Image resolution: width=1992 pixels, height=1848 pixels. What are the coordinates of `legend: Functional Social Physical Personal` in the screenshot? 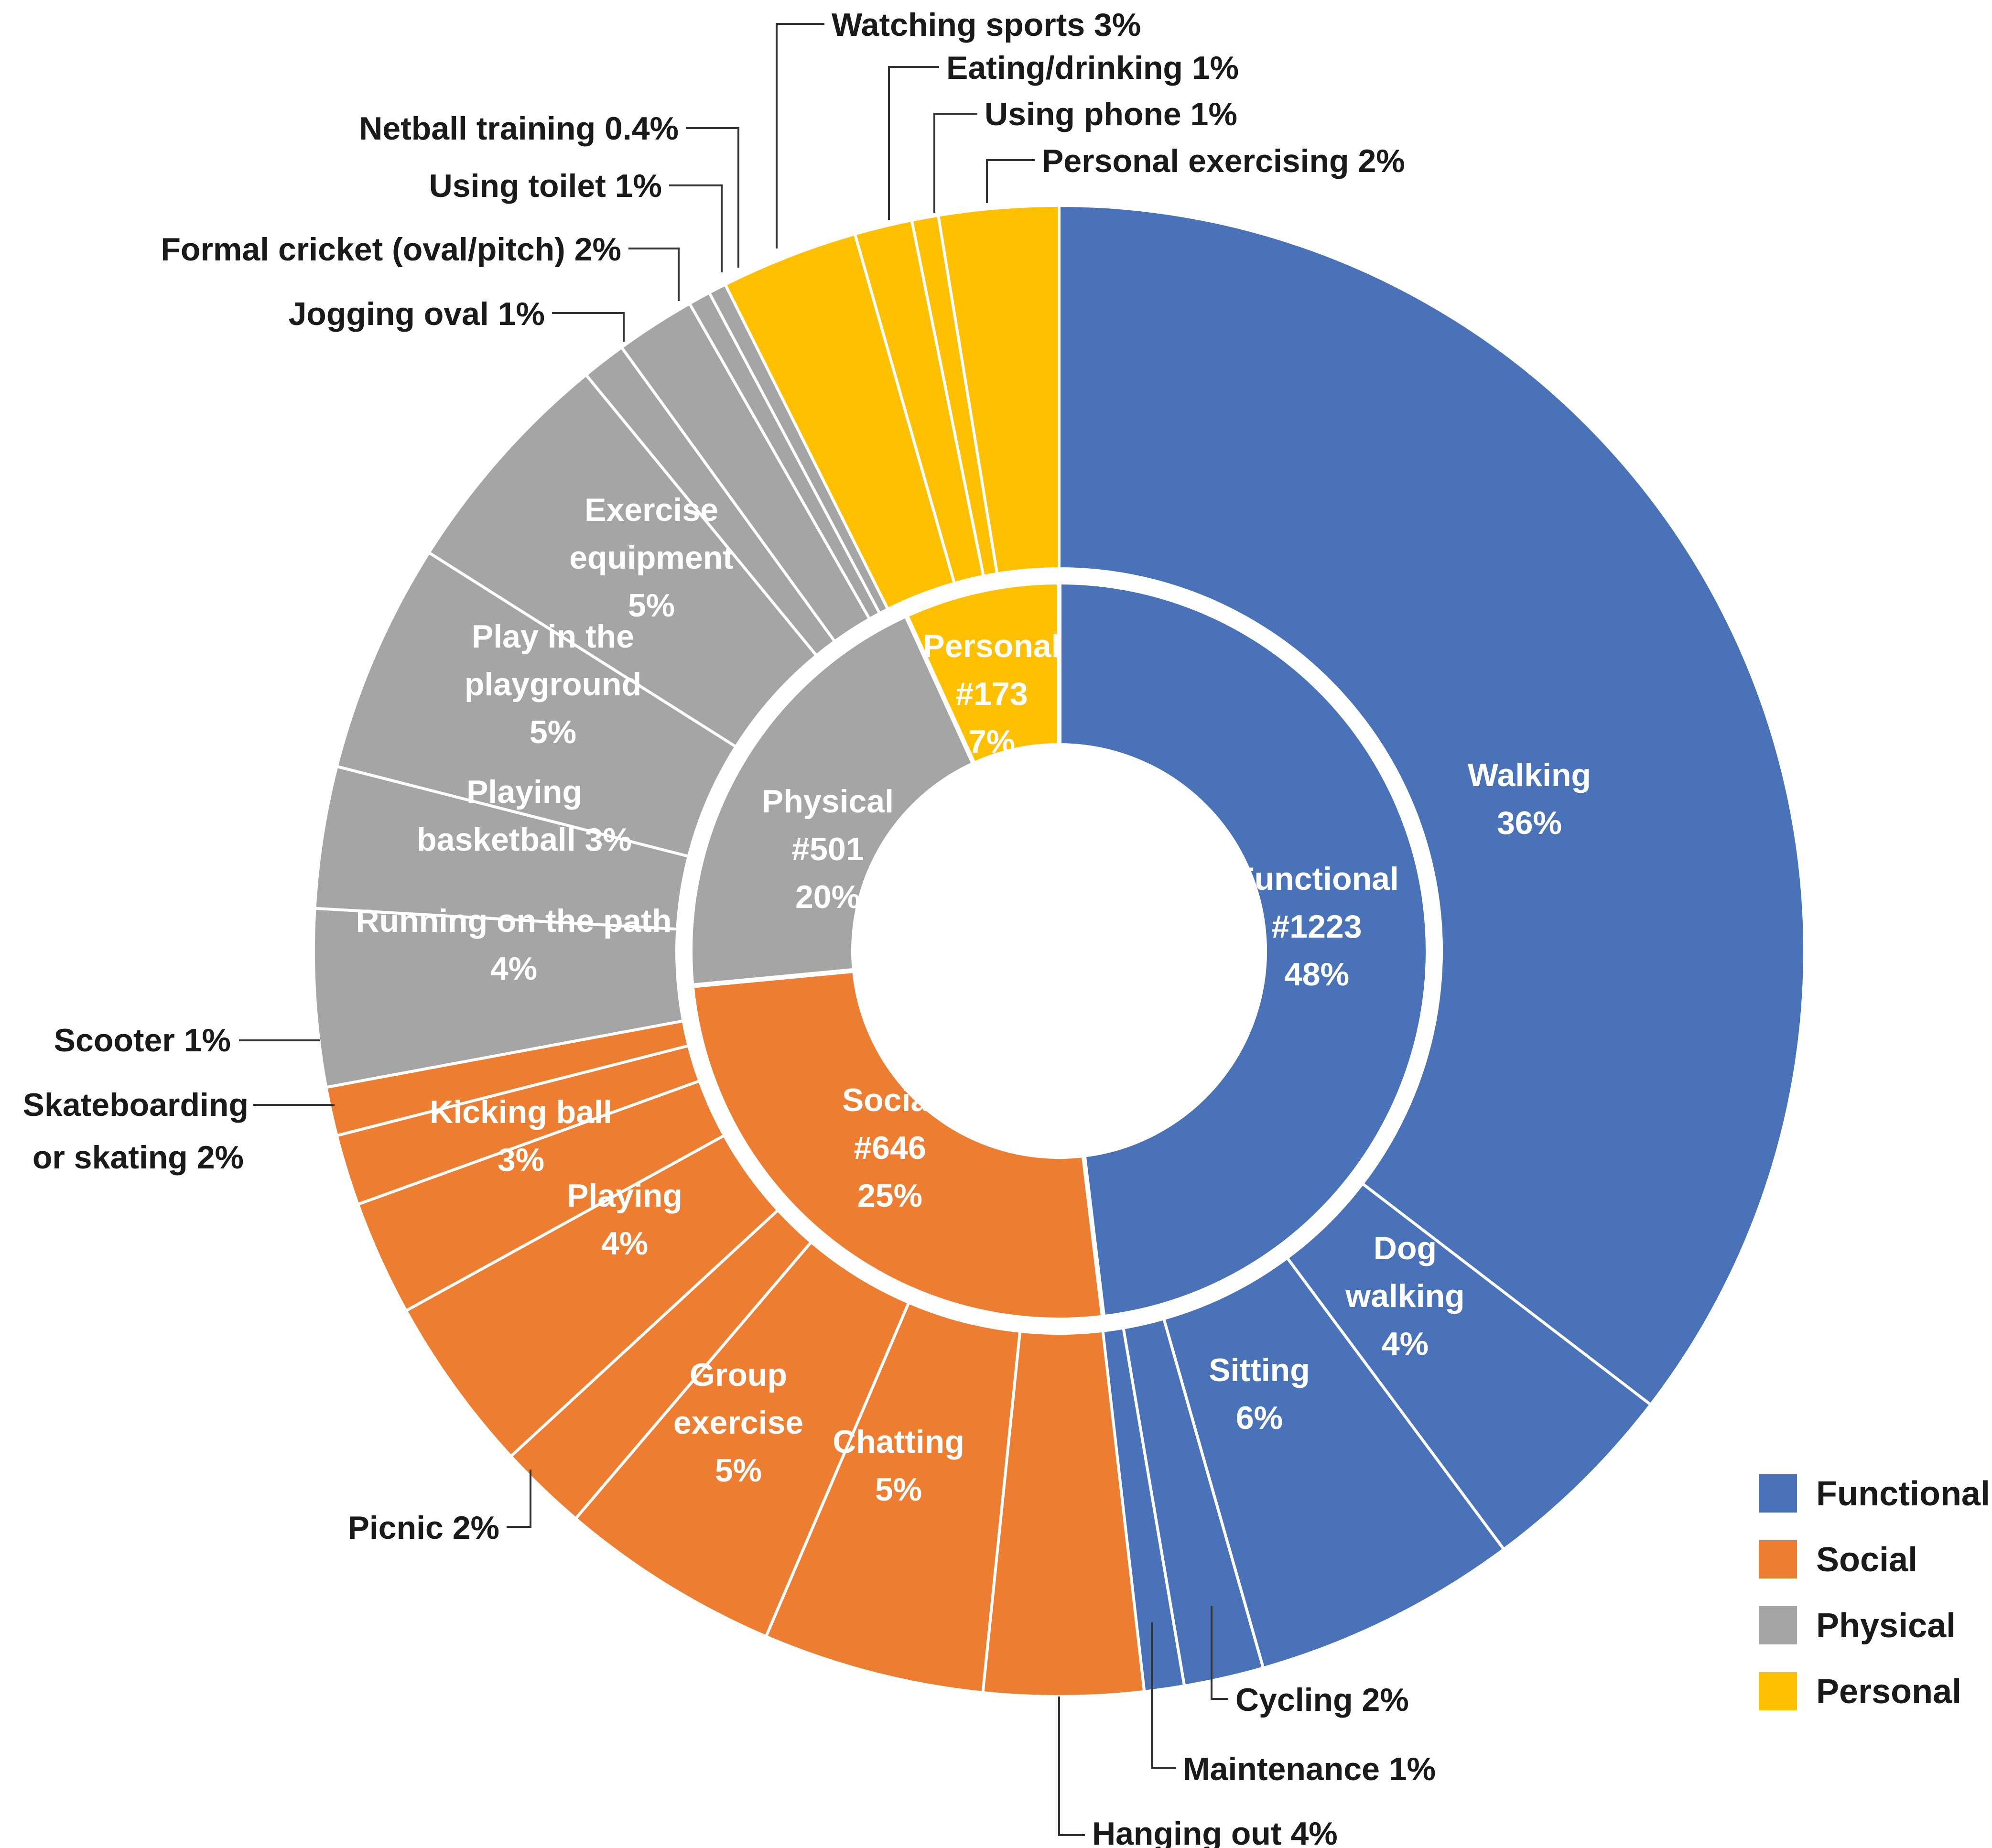 It's located at (1874, 1593).